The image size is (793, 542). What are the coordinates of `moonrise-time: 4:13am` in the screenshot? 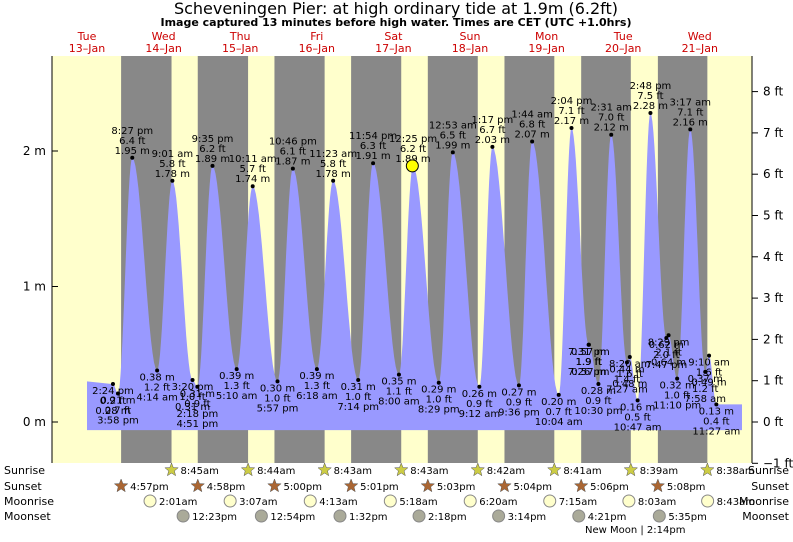 It's located at (338, 502).